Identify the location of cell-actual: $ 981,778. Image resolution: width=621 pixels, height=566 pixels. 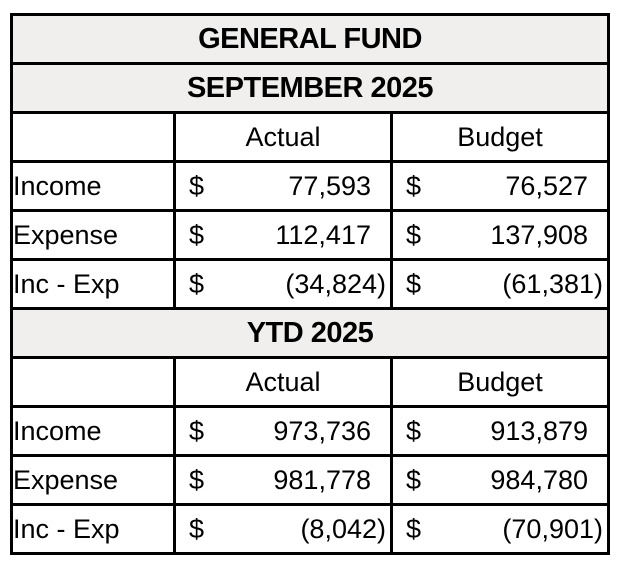
(283, 480).